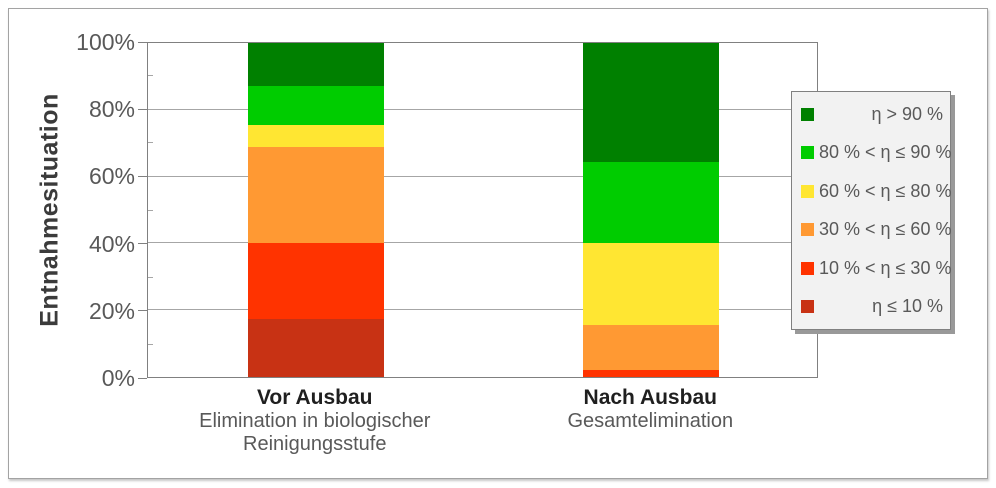 The image size is (996, 488). I want to click on y-axis-title: Entnahmesituation, so click(49, 210).